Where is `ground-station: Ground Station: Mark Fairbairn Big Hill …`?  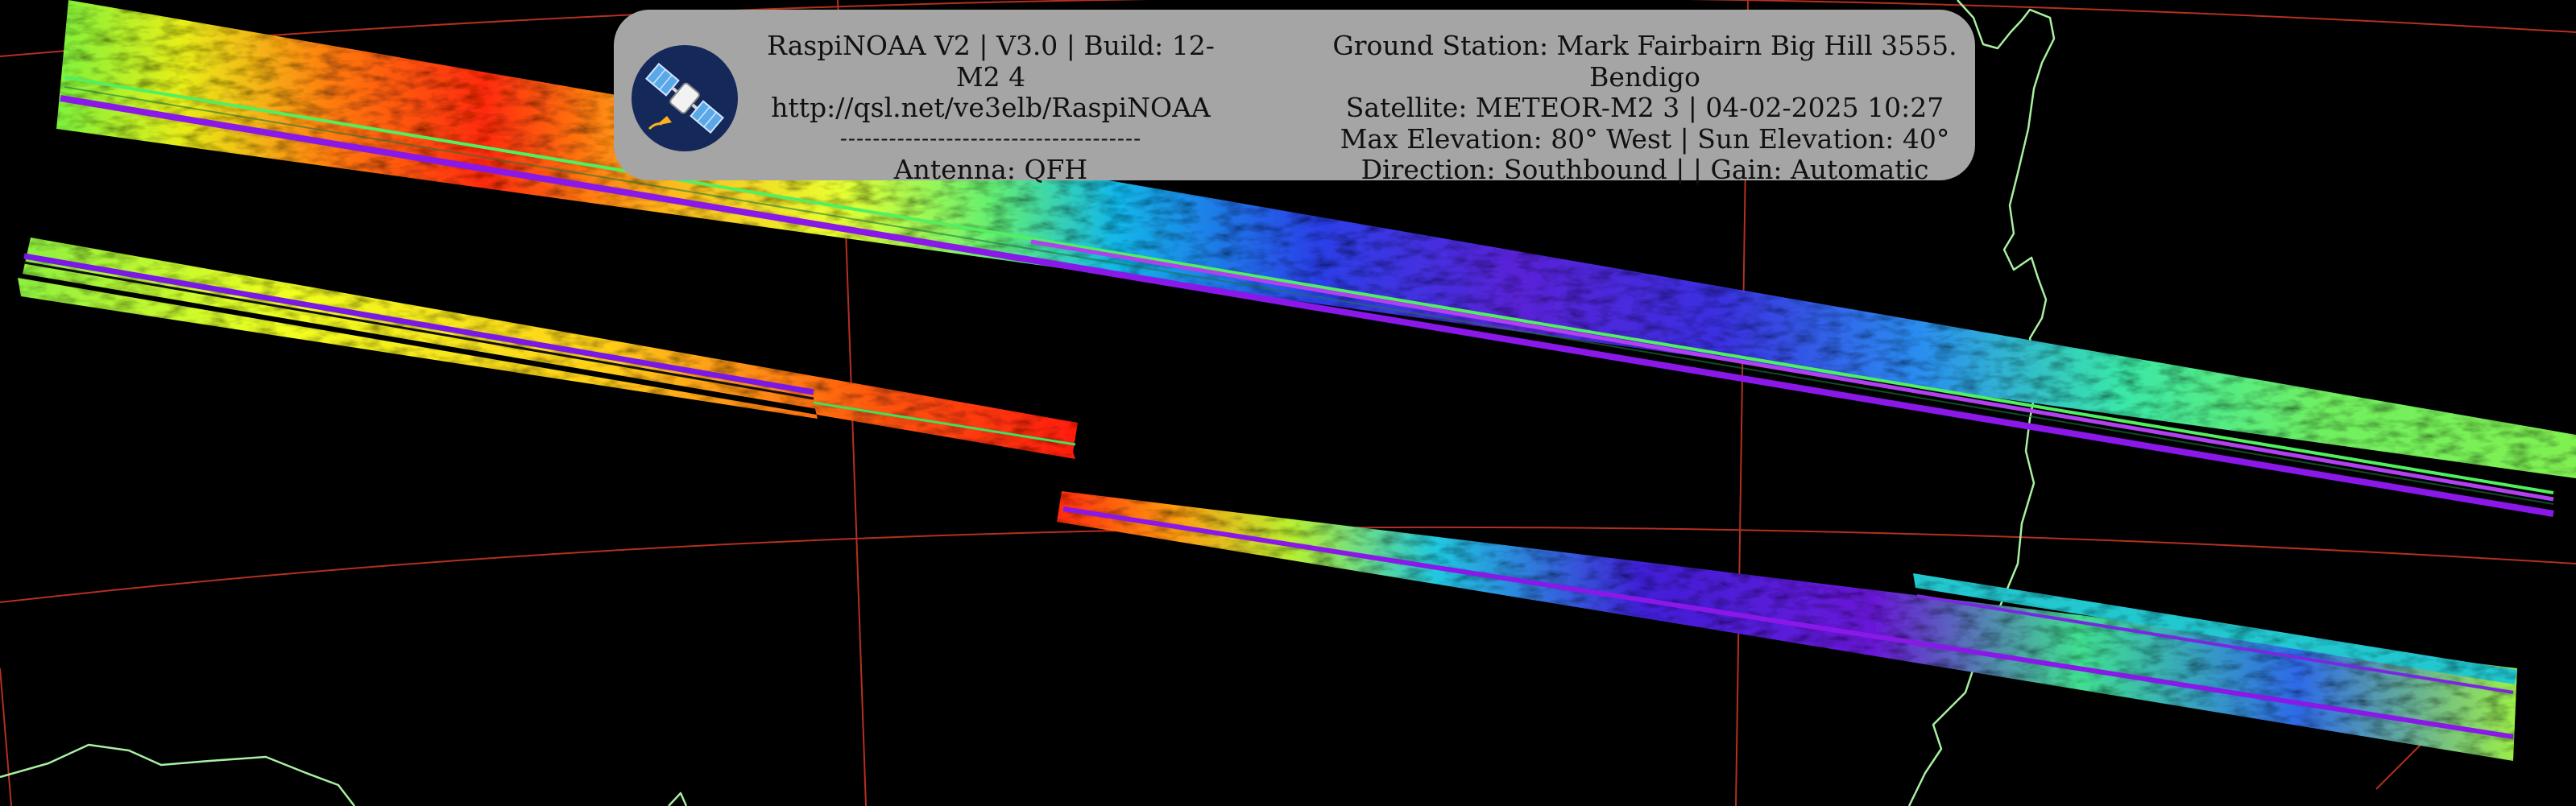
ground-station: Ground Station: Mark Fairbairn Big Hill … is located at coordinates (1644, 45).